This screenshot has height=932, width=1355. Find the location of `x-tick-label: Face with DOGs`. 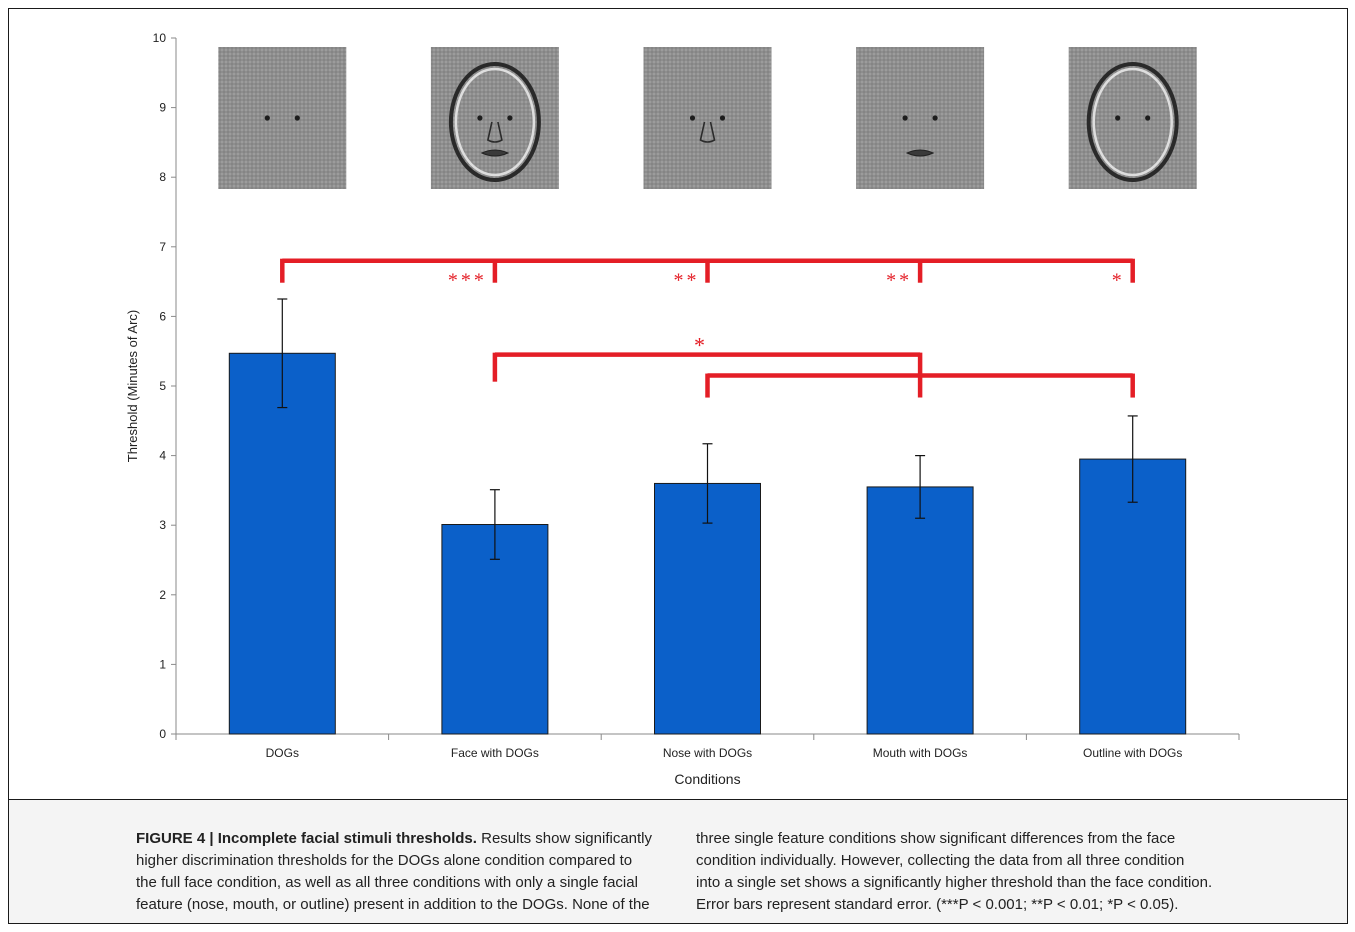

x-tick-label: Face with DOGs is located at coordinates (495, 753).